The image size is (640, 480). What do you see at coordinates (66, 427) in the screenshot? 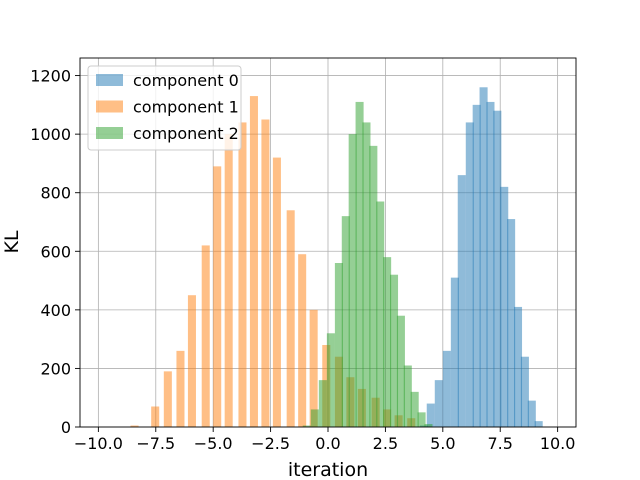
I see `y-tick-label: 0` at bounding box center [66, 427].